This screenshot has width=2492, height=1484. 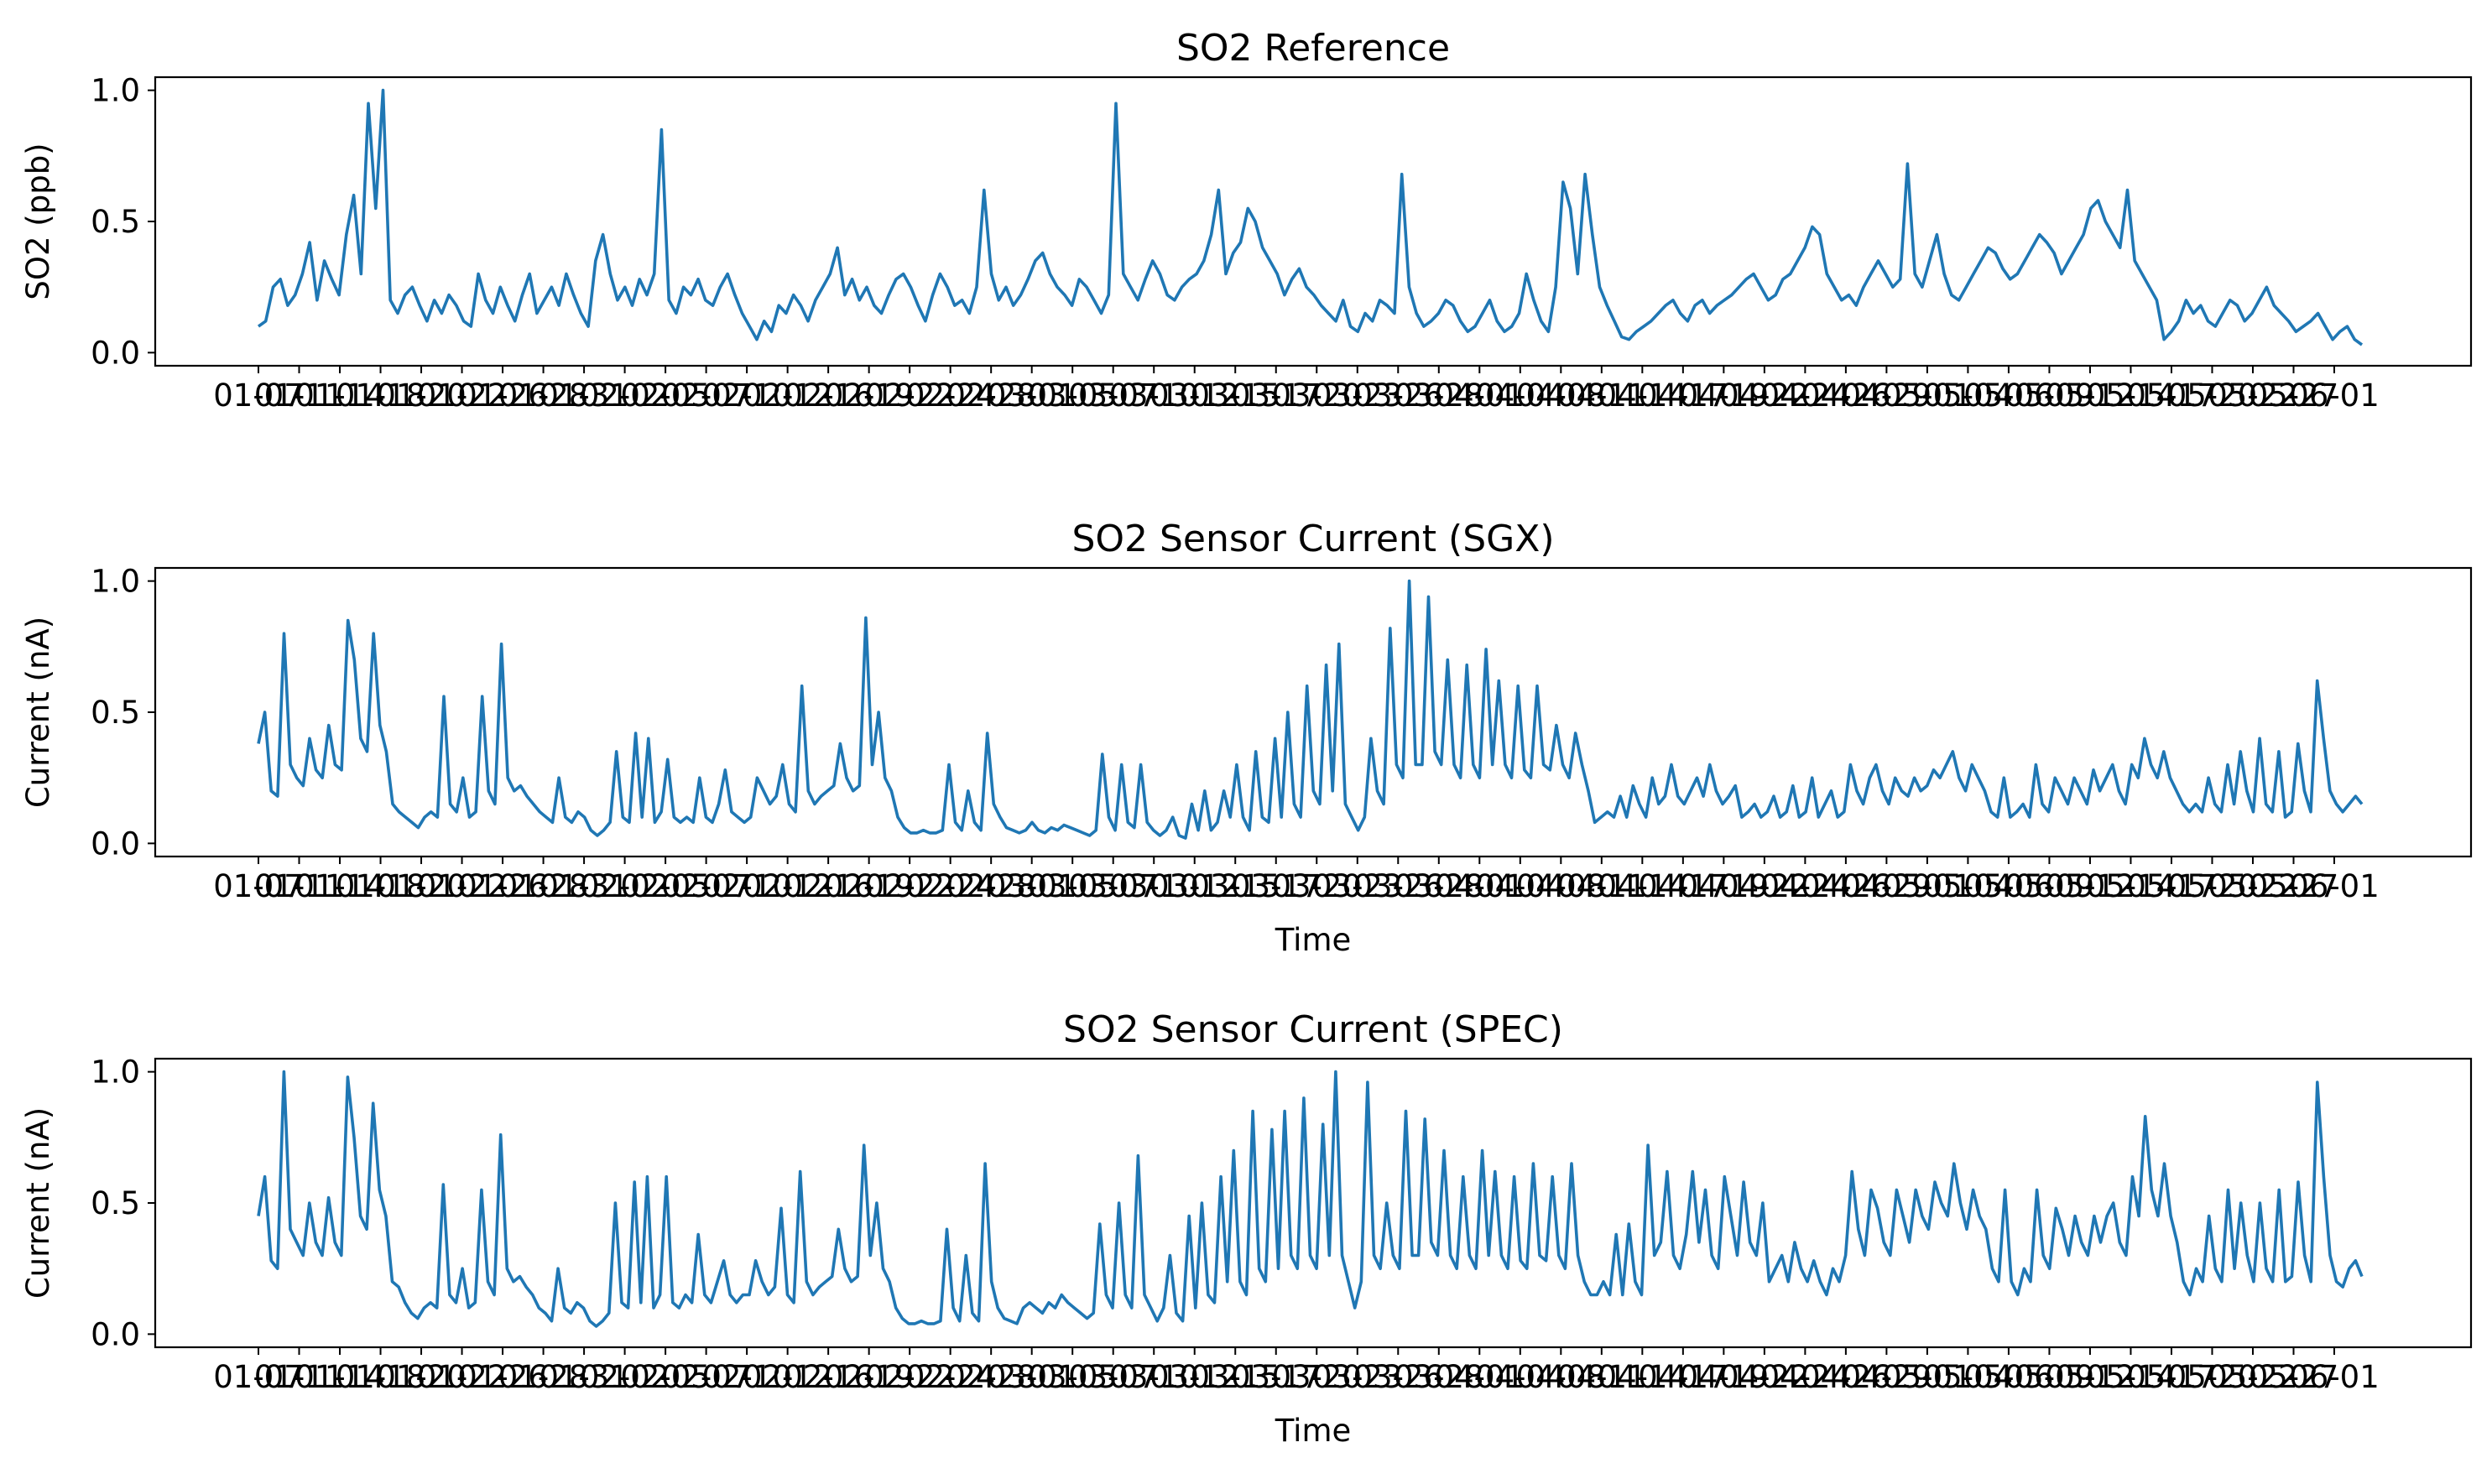 I want to click on y-axis-label: Current (nA), so click(x=38, y=1203).